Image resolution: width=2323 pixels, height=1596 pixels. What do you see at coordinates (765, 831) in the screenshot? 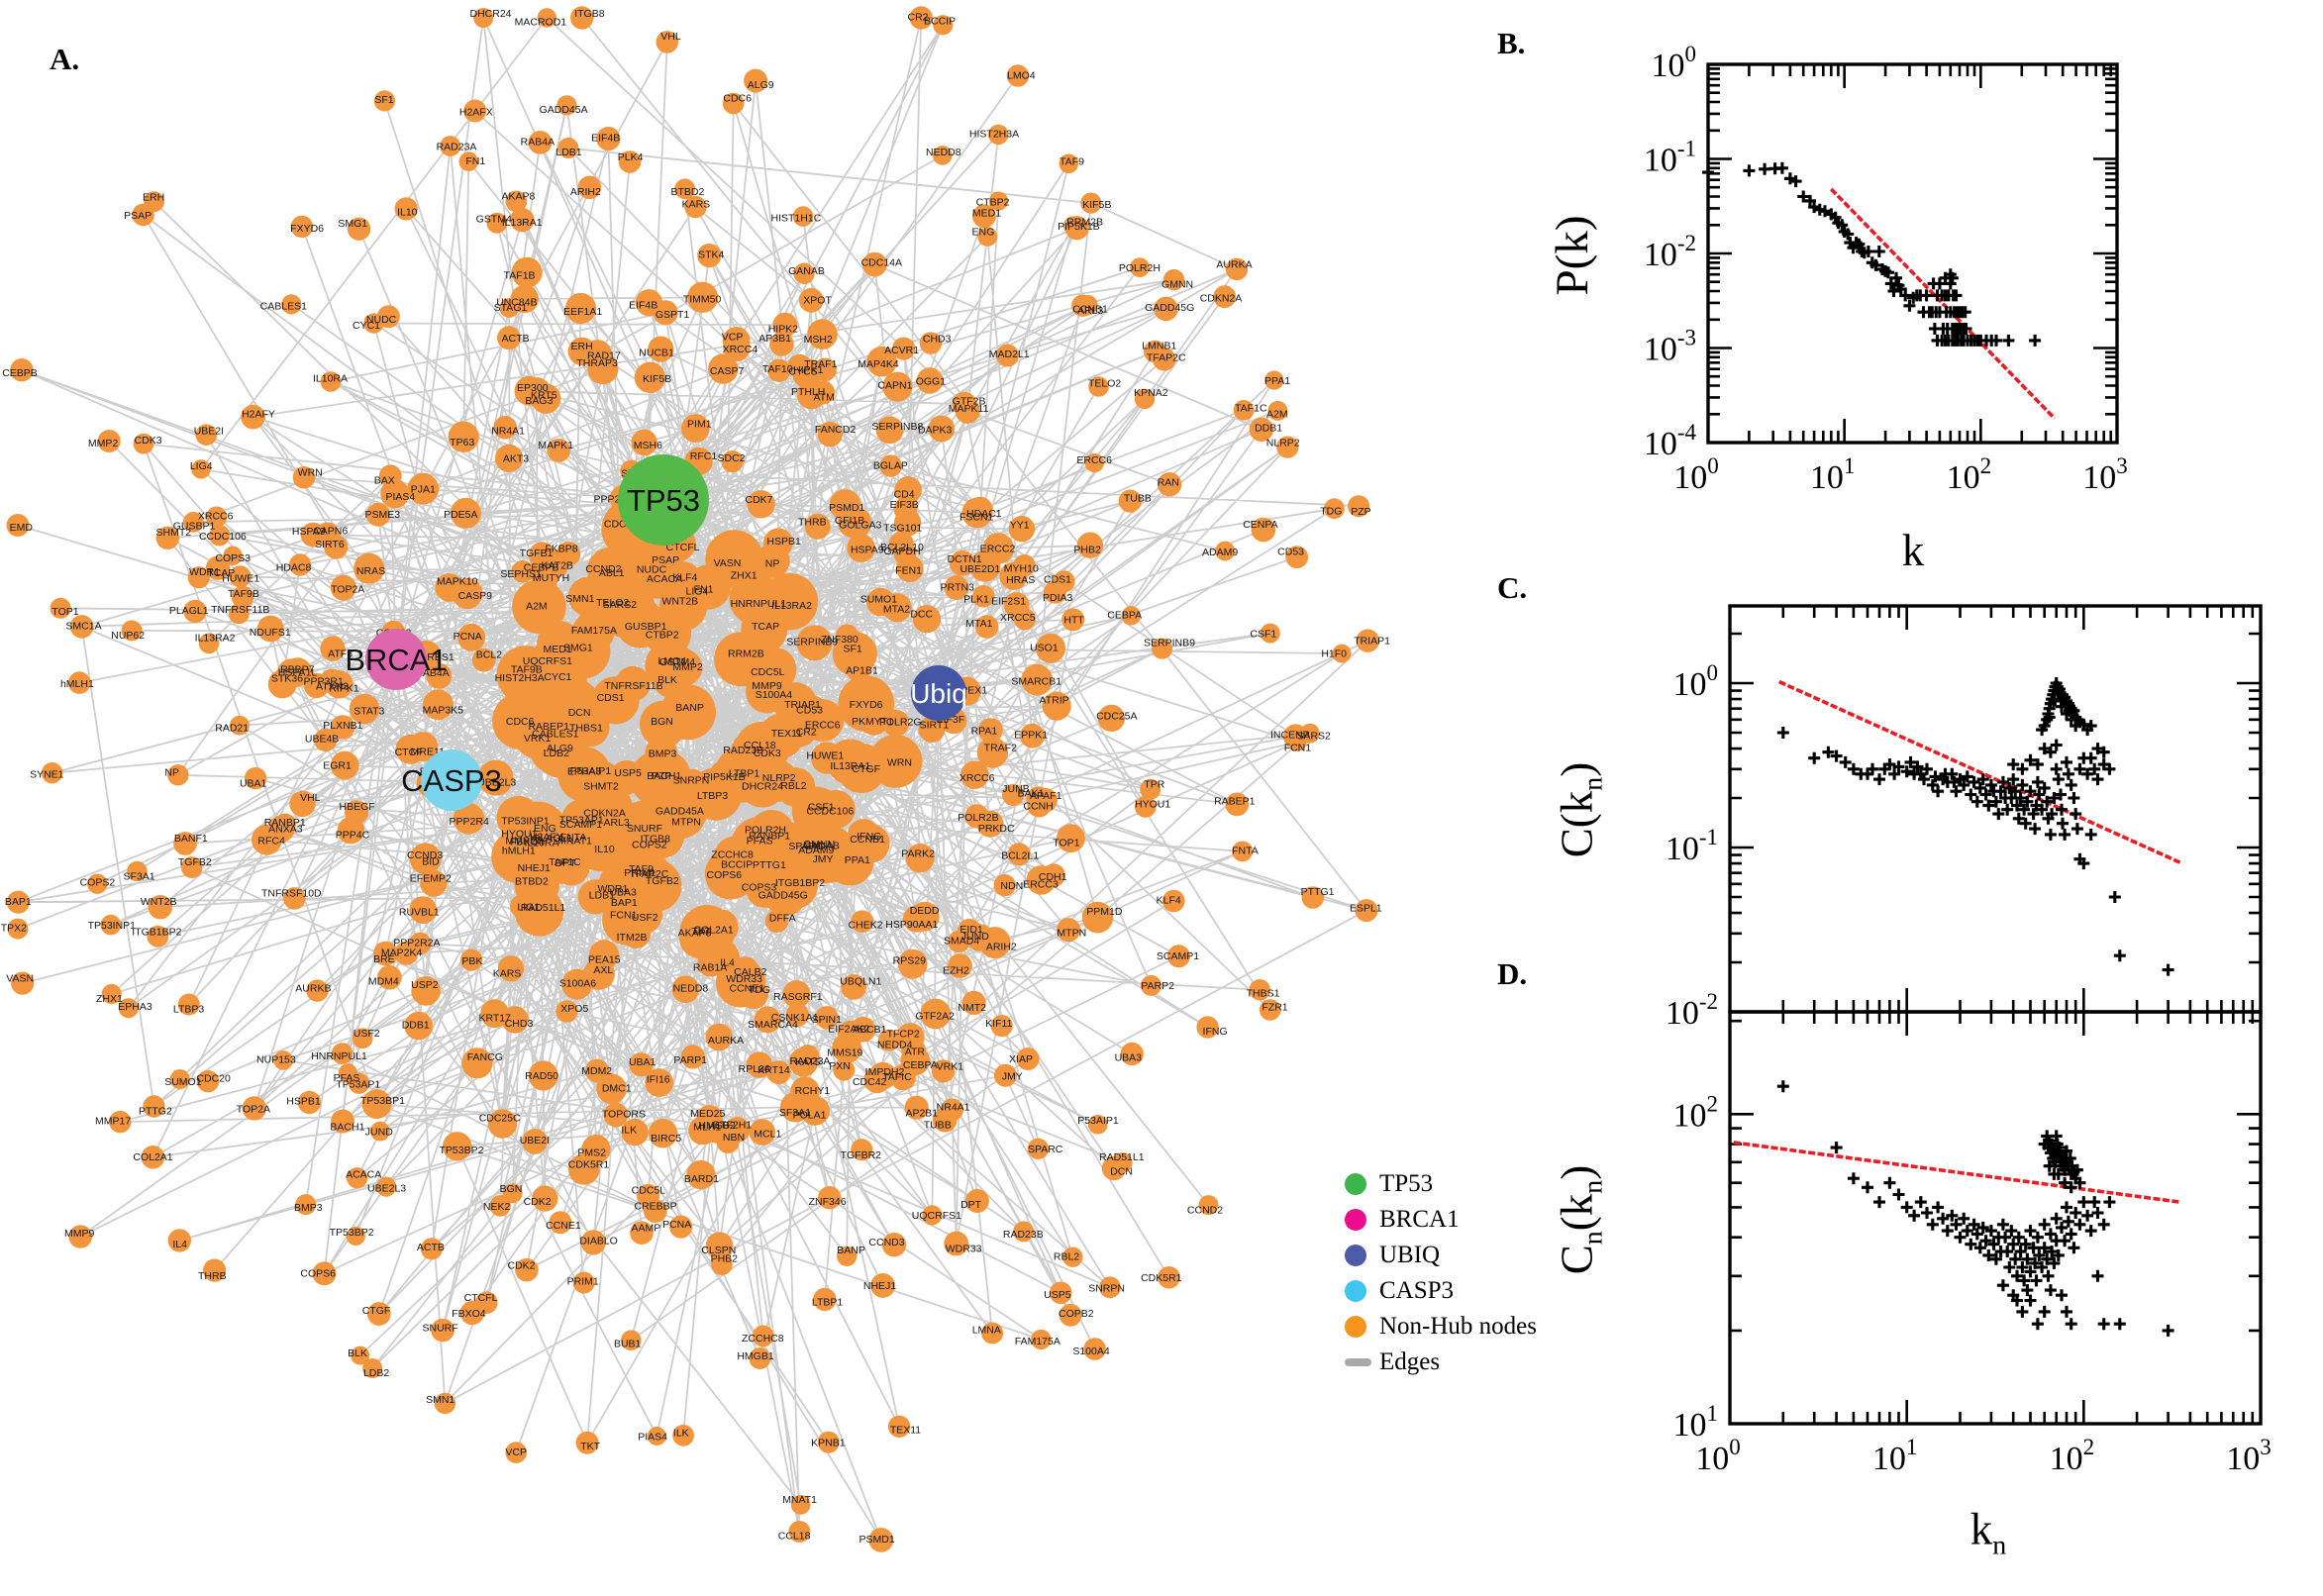
I see `svg-text: POLR2H` at bounding box center [765, 831].